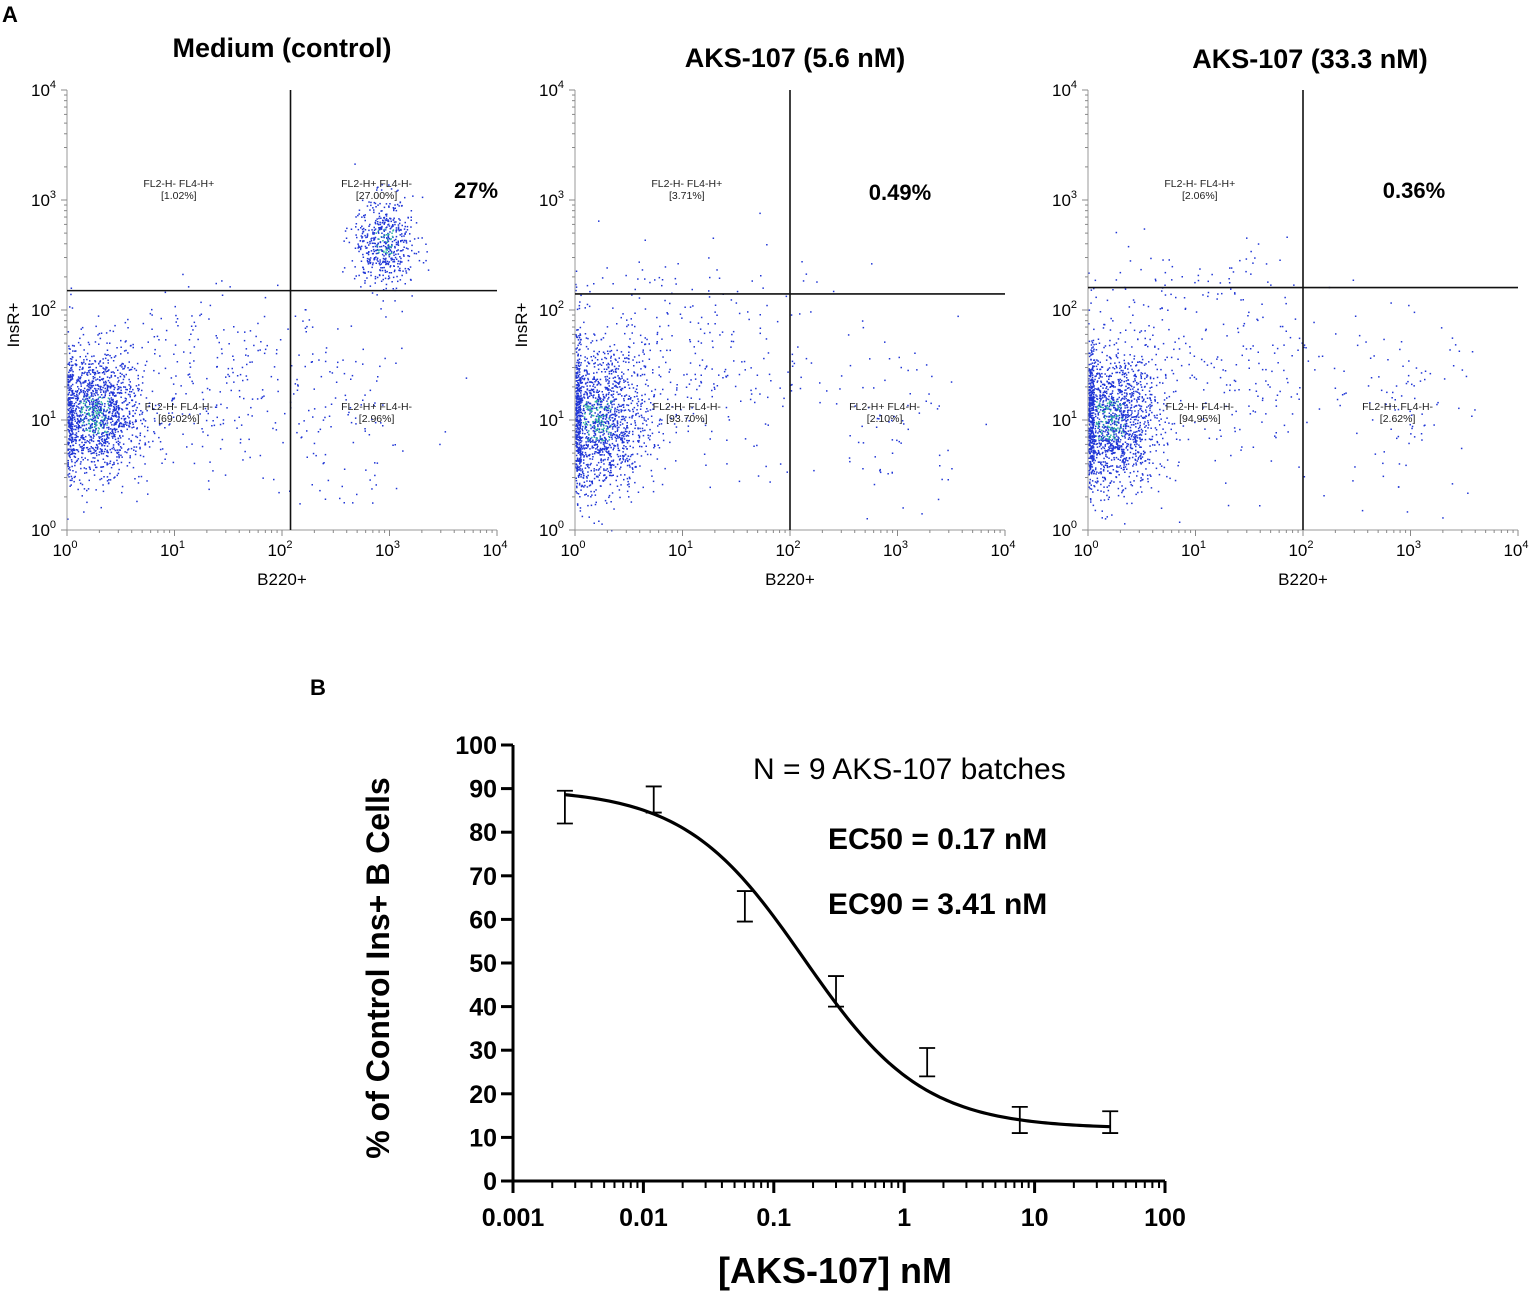 Image resolution: width=1536 pixels, height=1299 pixels. I want to click on flow-x-axis-label: B220+, so click(282, 579).